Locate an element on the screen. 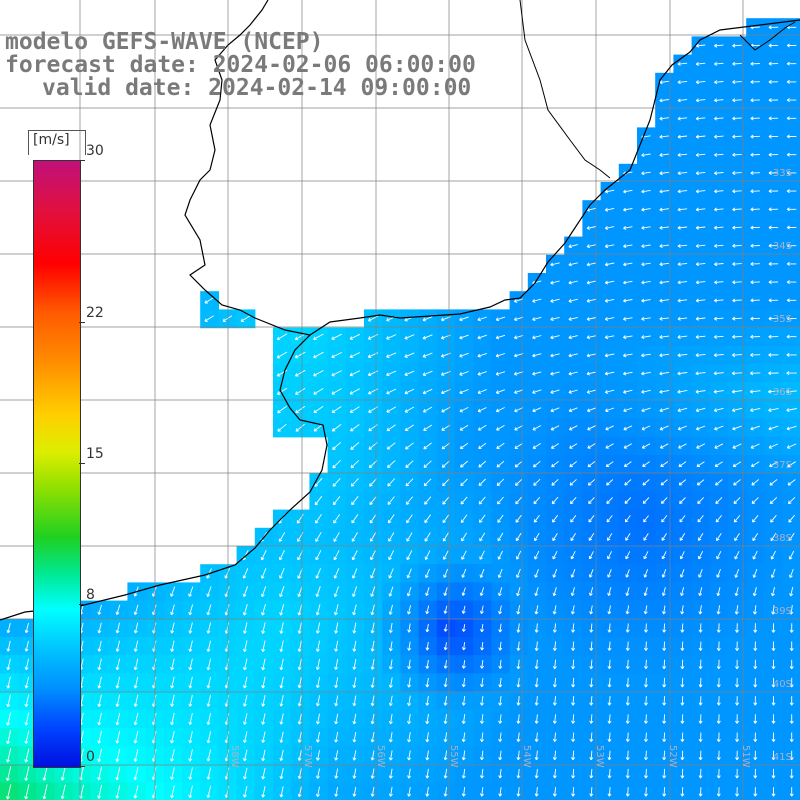  lon-label: 58W is located at coordinates (234, 756).